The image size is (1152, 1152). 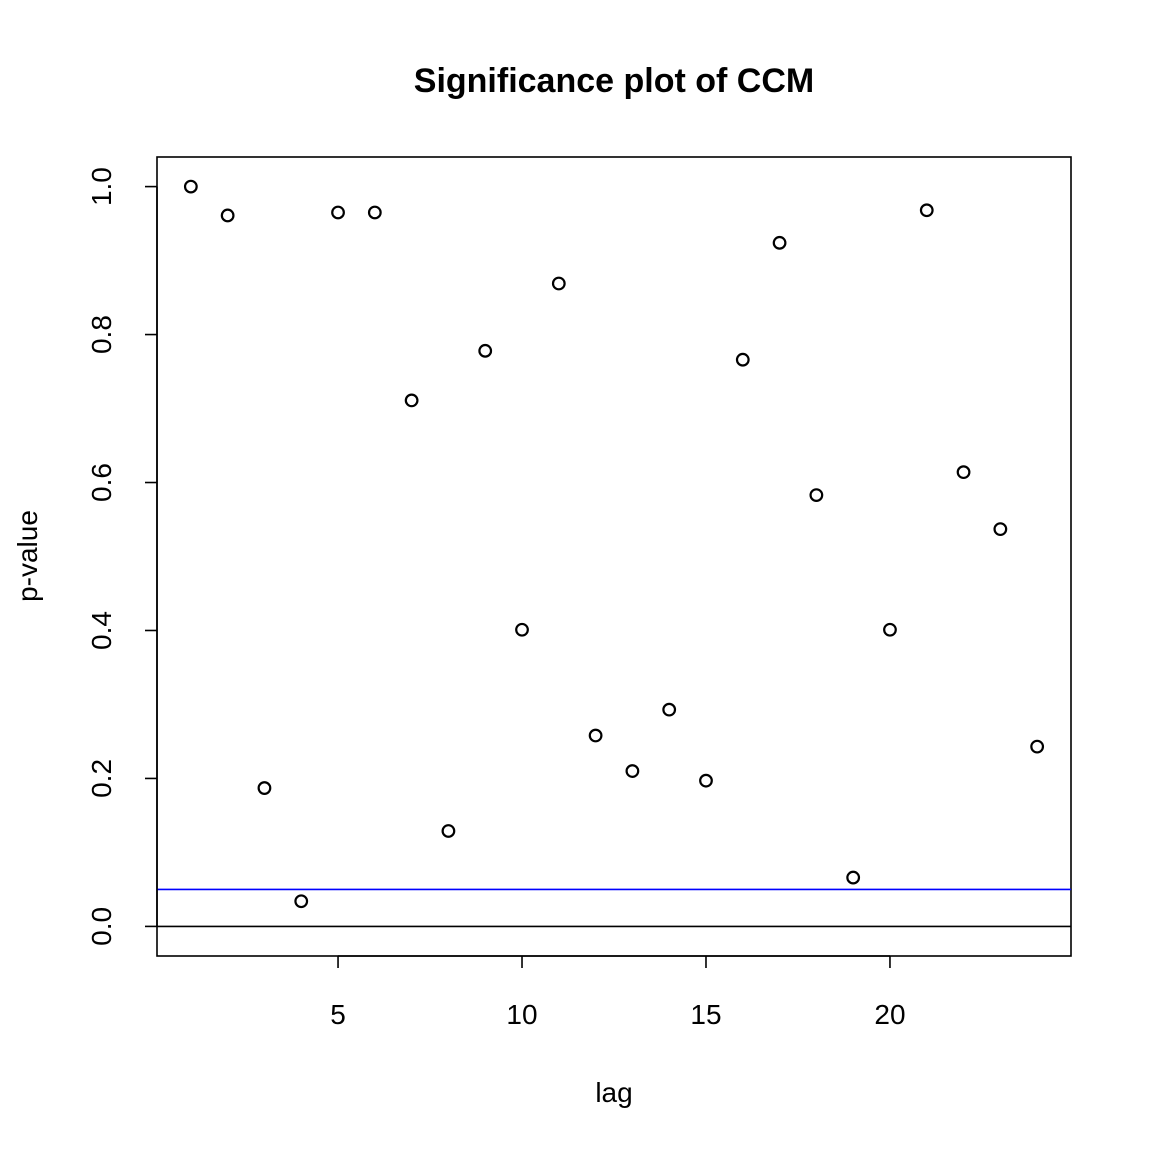 I want to click on y-tick-label: 0.6, so click(x=101, y=482).